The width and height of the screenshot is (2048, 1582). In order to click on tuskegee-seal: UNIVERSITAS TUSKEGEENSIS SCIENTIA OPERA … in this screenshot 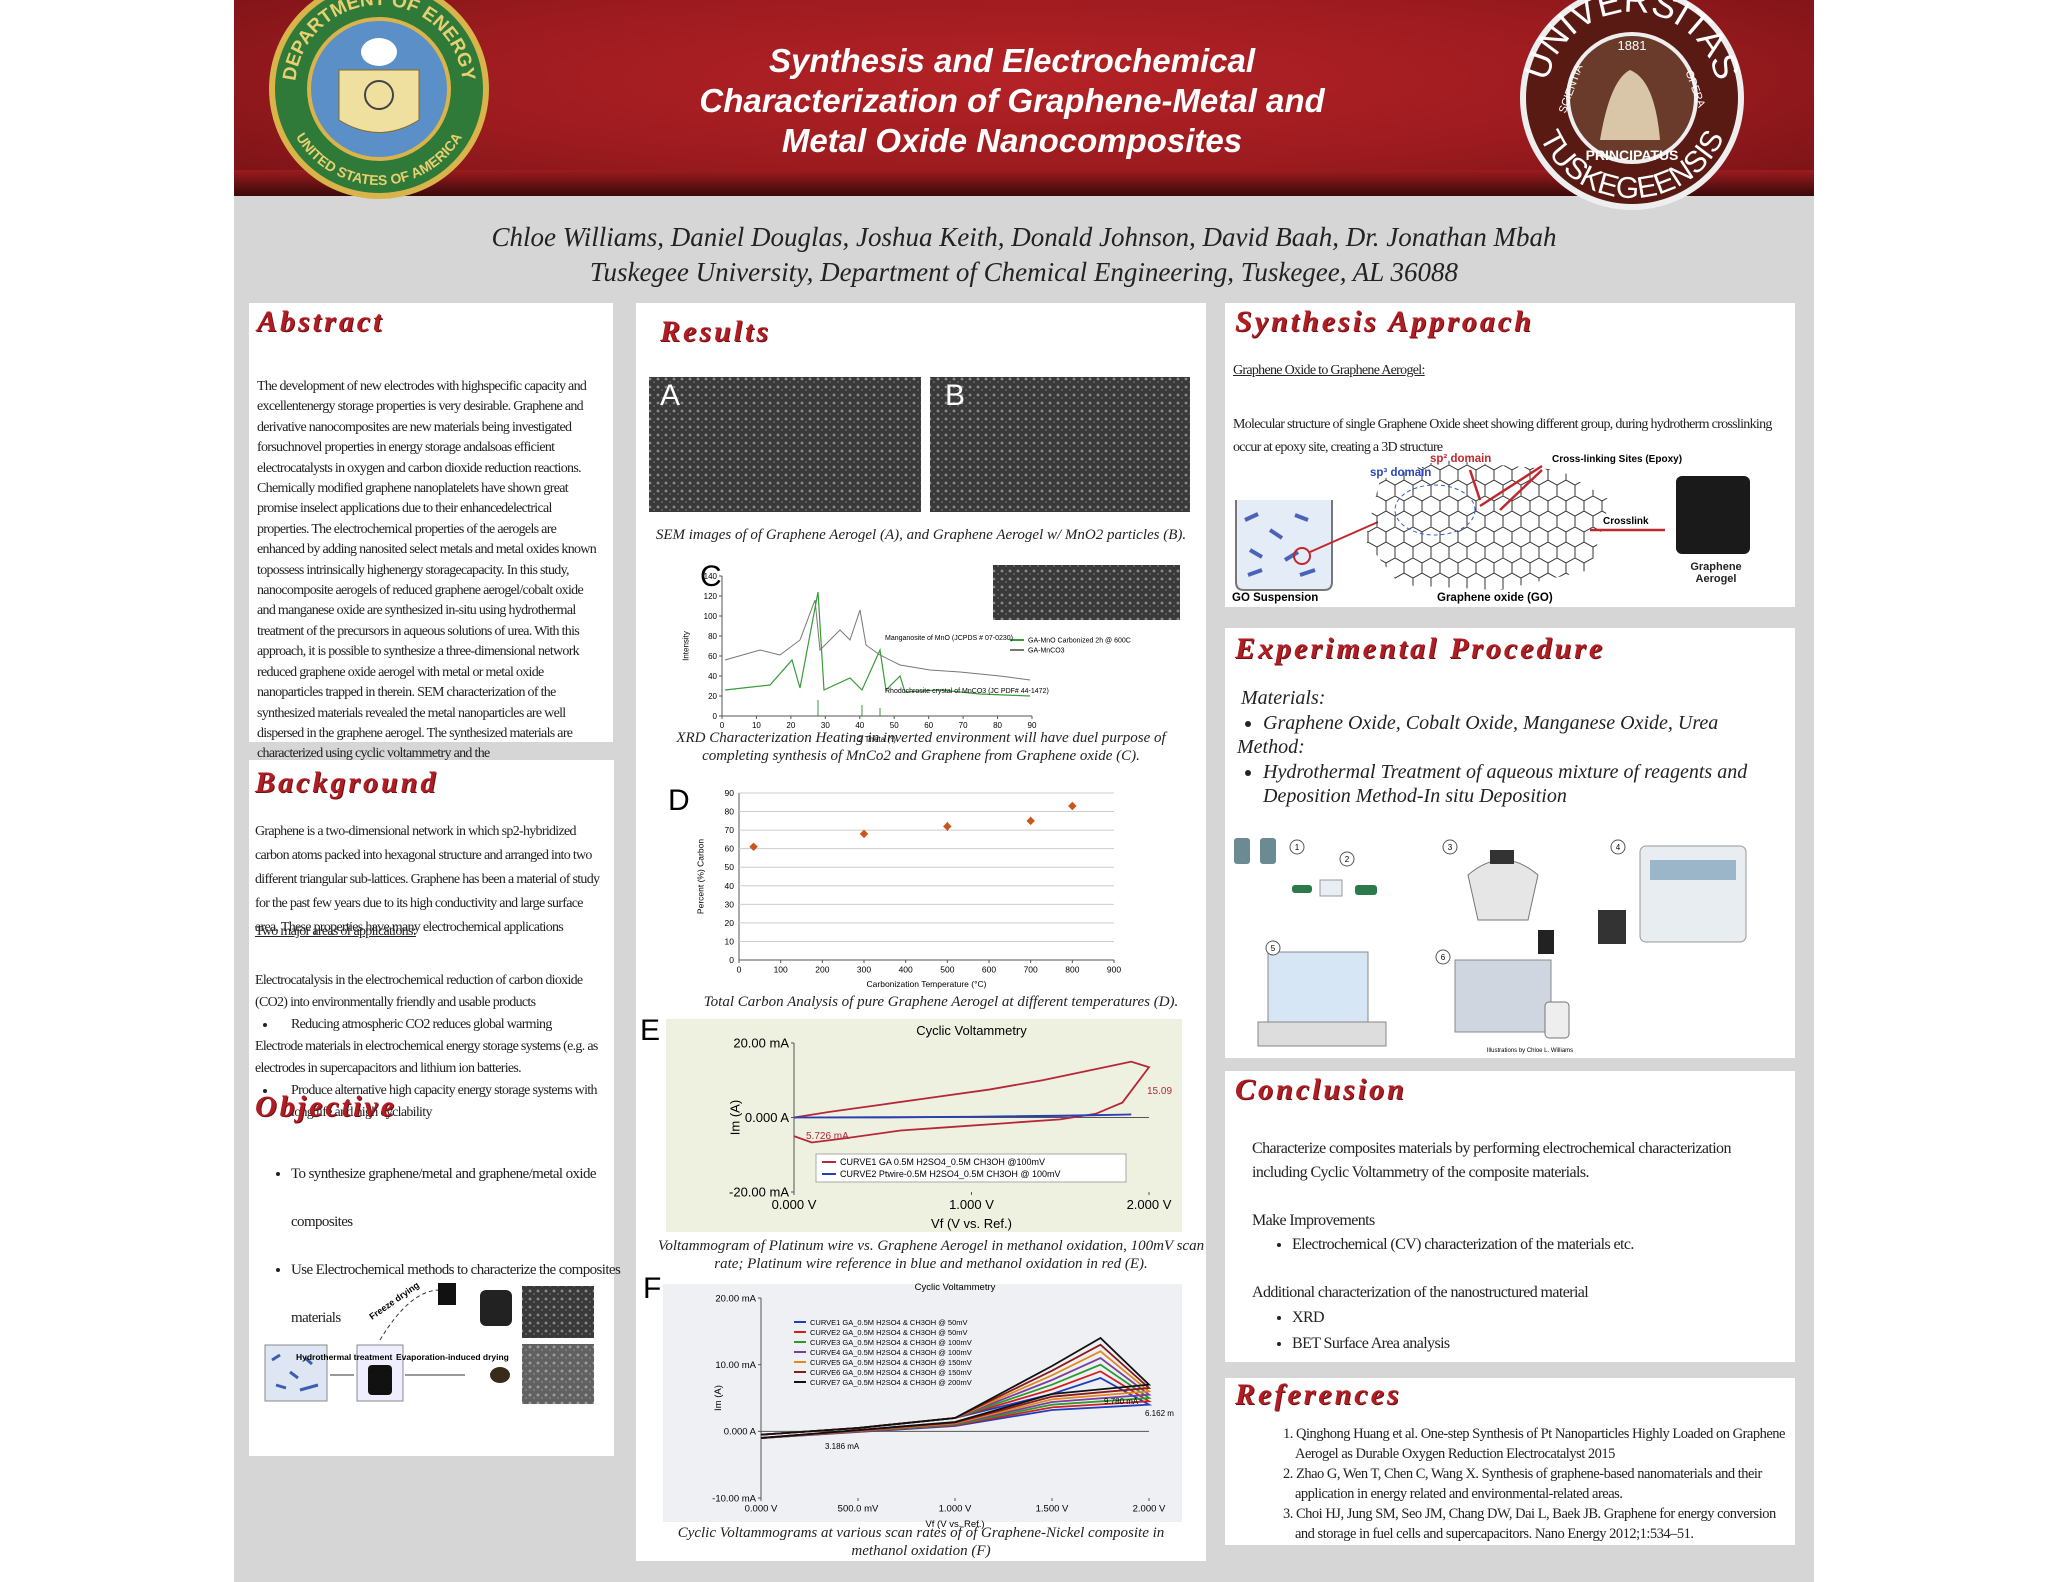, I will do `click(1632, 105)`.